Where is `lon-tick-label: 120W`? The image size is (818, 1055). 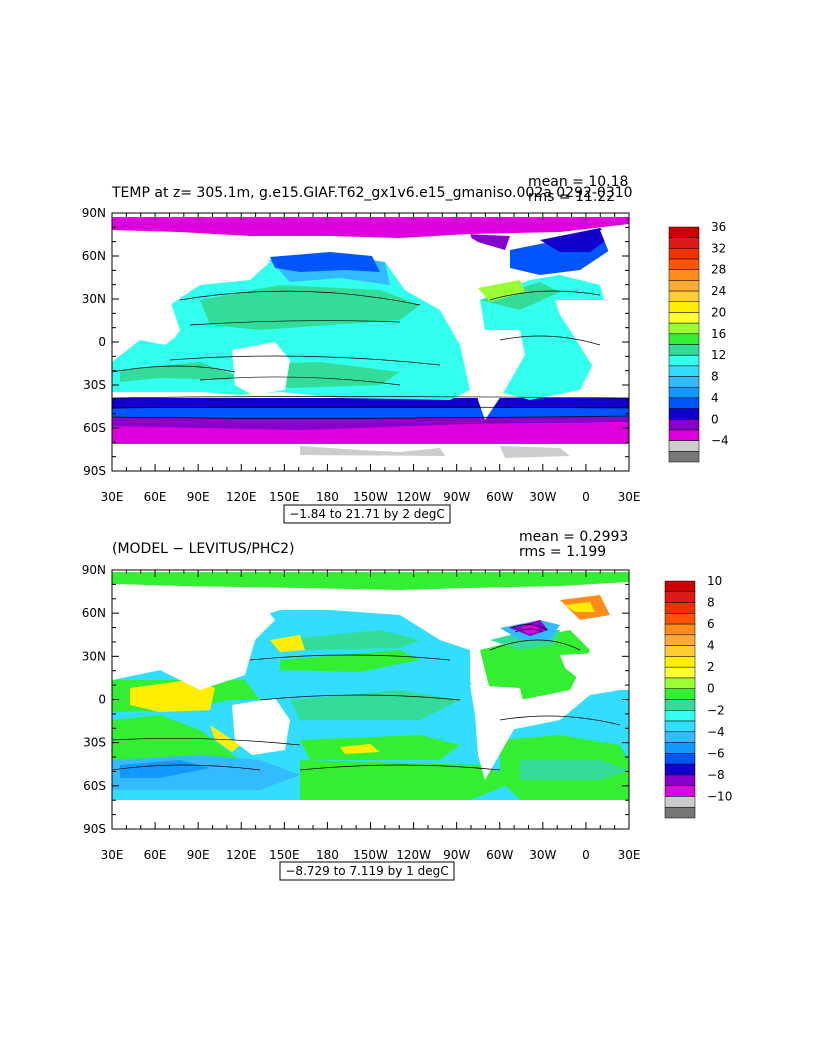 lon-tick-label: 120W is located at coordinates (413, 855).